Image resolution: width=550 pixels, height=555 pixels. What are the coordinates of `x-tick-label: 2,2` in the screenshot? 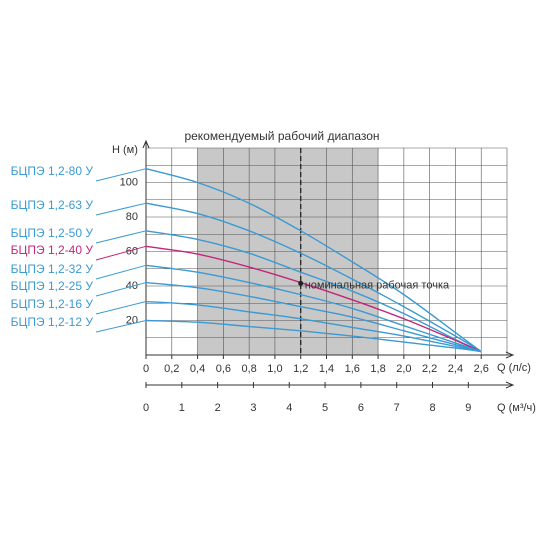 It's located at (429, 369).